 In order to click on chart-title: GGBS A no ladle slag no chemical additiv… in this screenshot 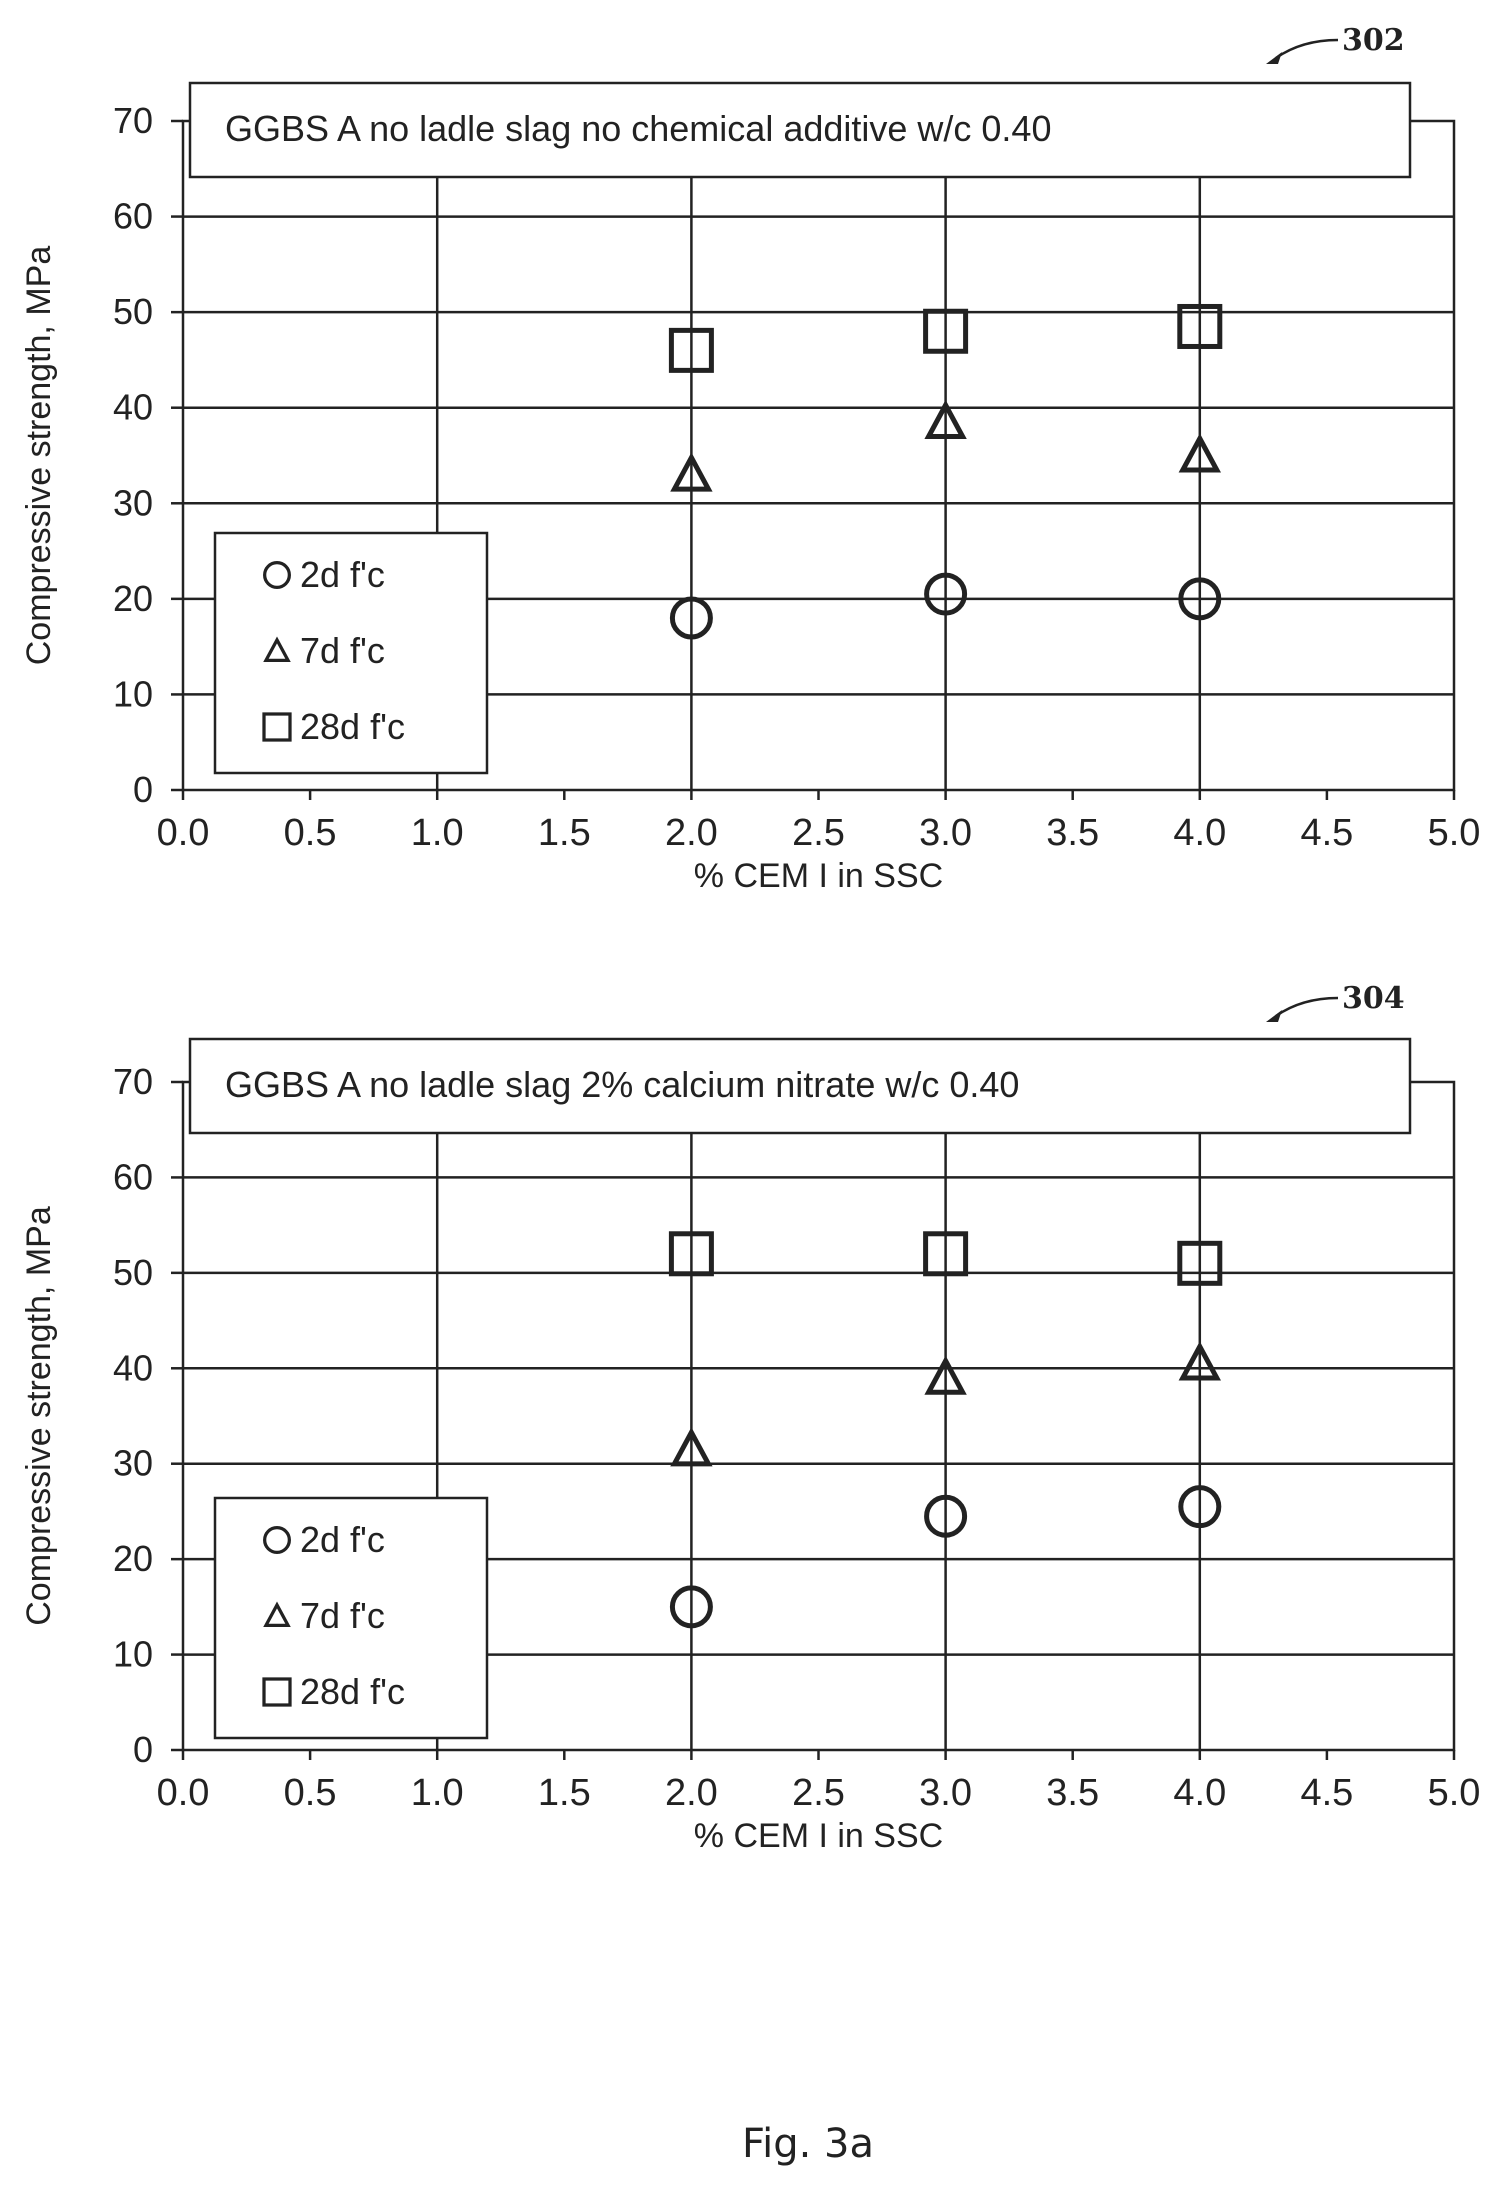, I will do `click(638, 128)`.